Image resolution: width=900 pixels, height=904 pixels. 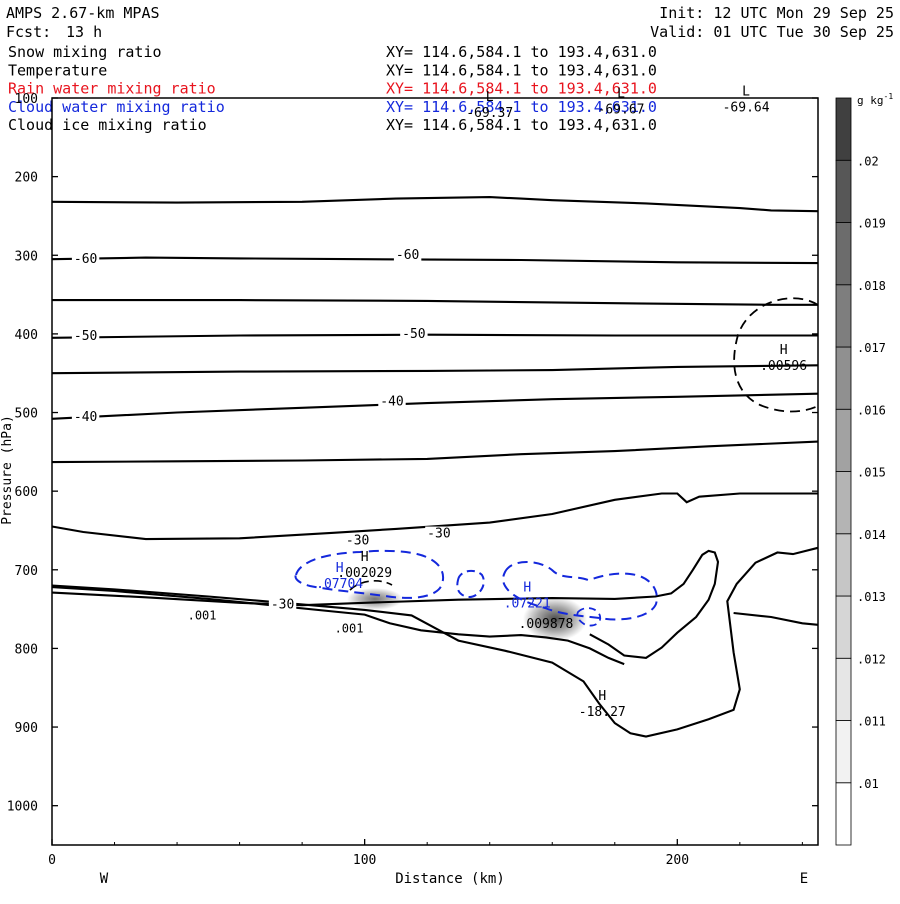 I want to click on field-xy-3: XY= 114.6,584.1 to 193.4,631.0, so click(x=521, y=107).